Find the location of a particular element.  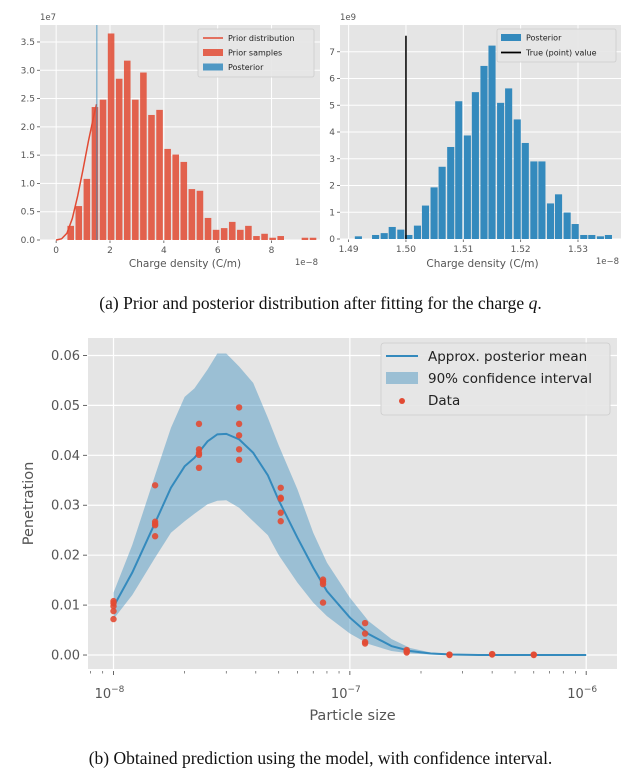

y-tick-label: 0.06 is located at coordinates (65, 356).